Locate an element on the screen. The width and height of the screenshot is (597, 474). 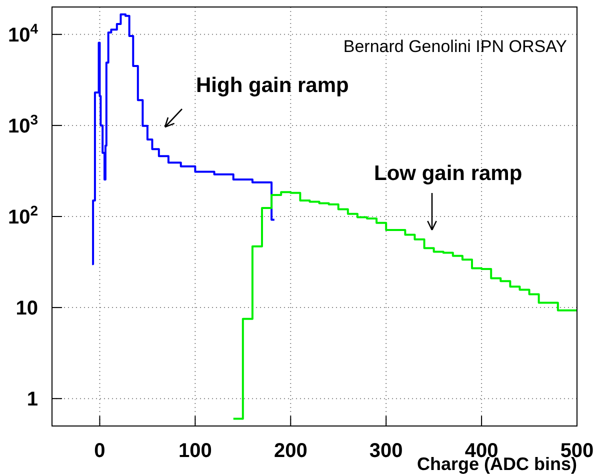
annotation: Low gain ramp is located at coordinates (448, 173).